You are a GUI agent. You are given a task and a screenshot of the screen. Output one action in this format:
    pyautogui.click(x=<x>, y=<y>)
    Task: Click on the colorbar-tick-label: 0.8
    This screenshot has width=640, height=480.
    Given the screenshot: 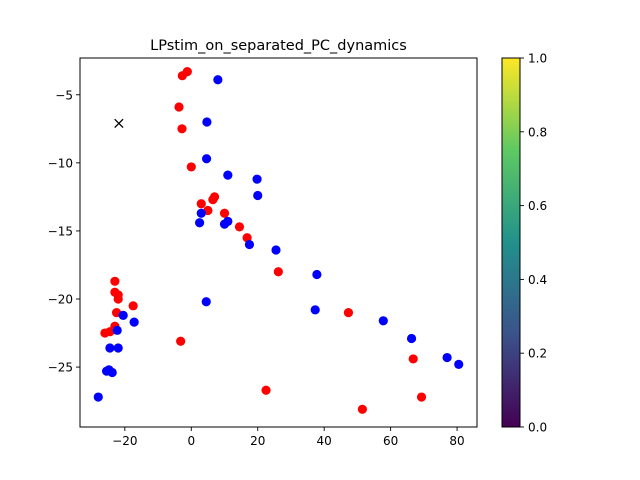 What is the action you would take?
    pyautogui.click(x=537, y=132)
    